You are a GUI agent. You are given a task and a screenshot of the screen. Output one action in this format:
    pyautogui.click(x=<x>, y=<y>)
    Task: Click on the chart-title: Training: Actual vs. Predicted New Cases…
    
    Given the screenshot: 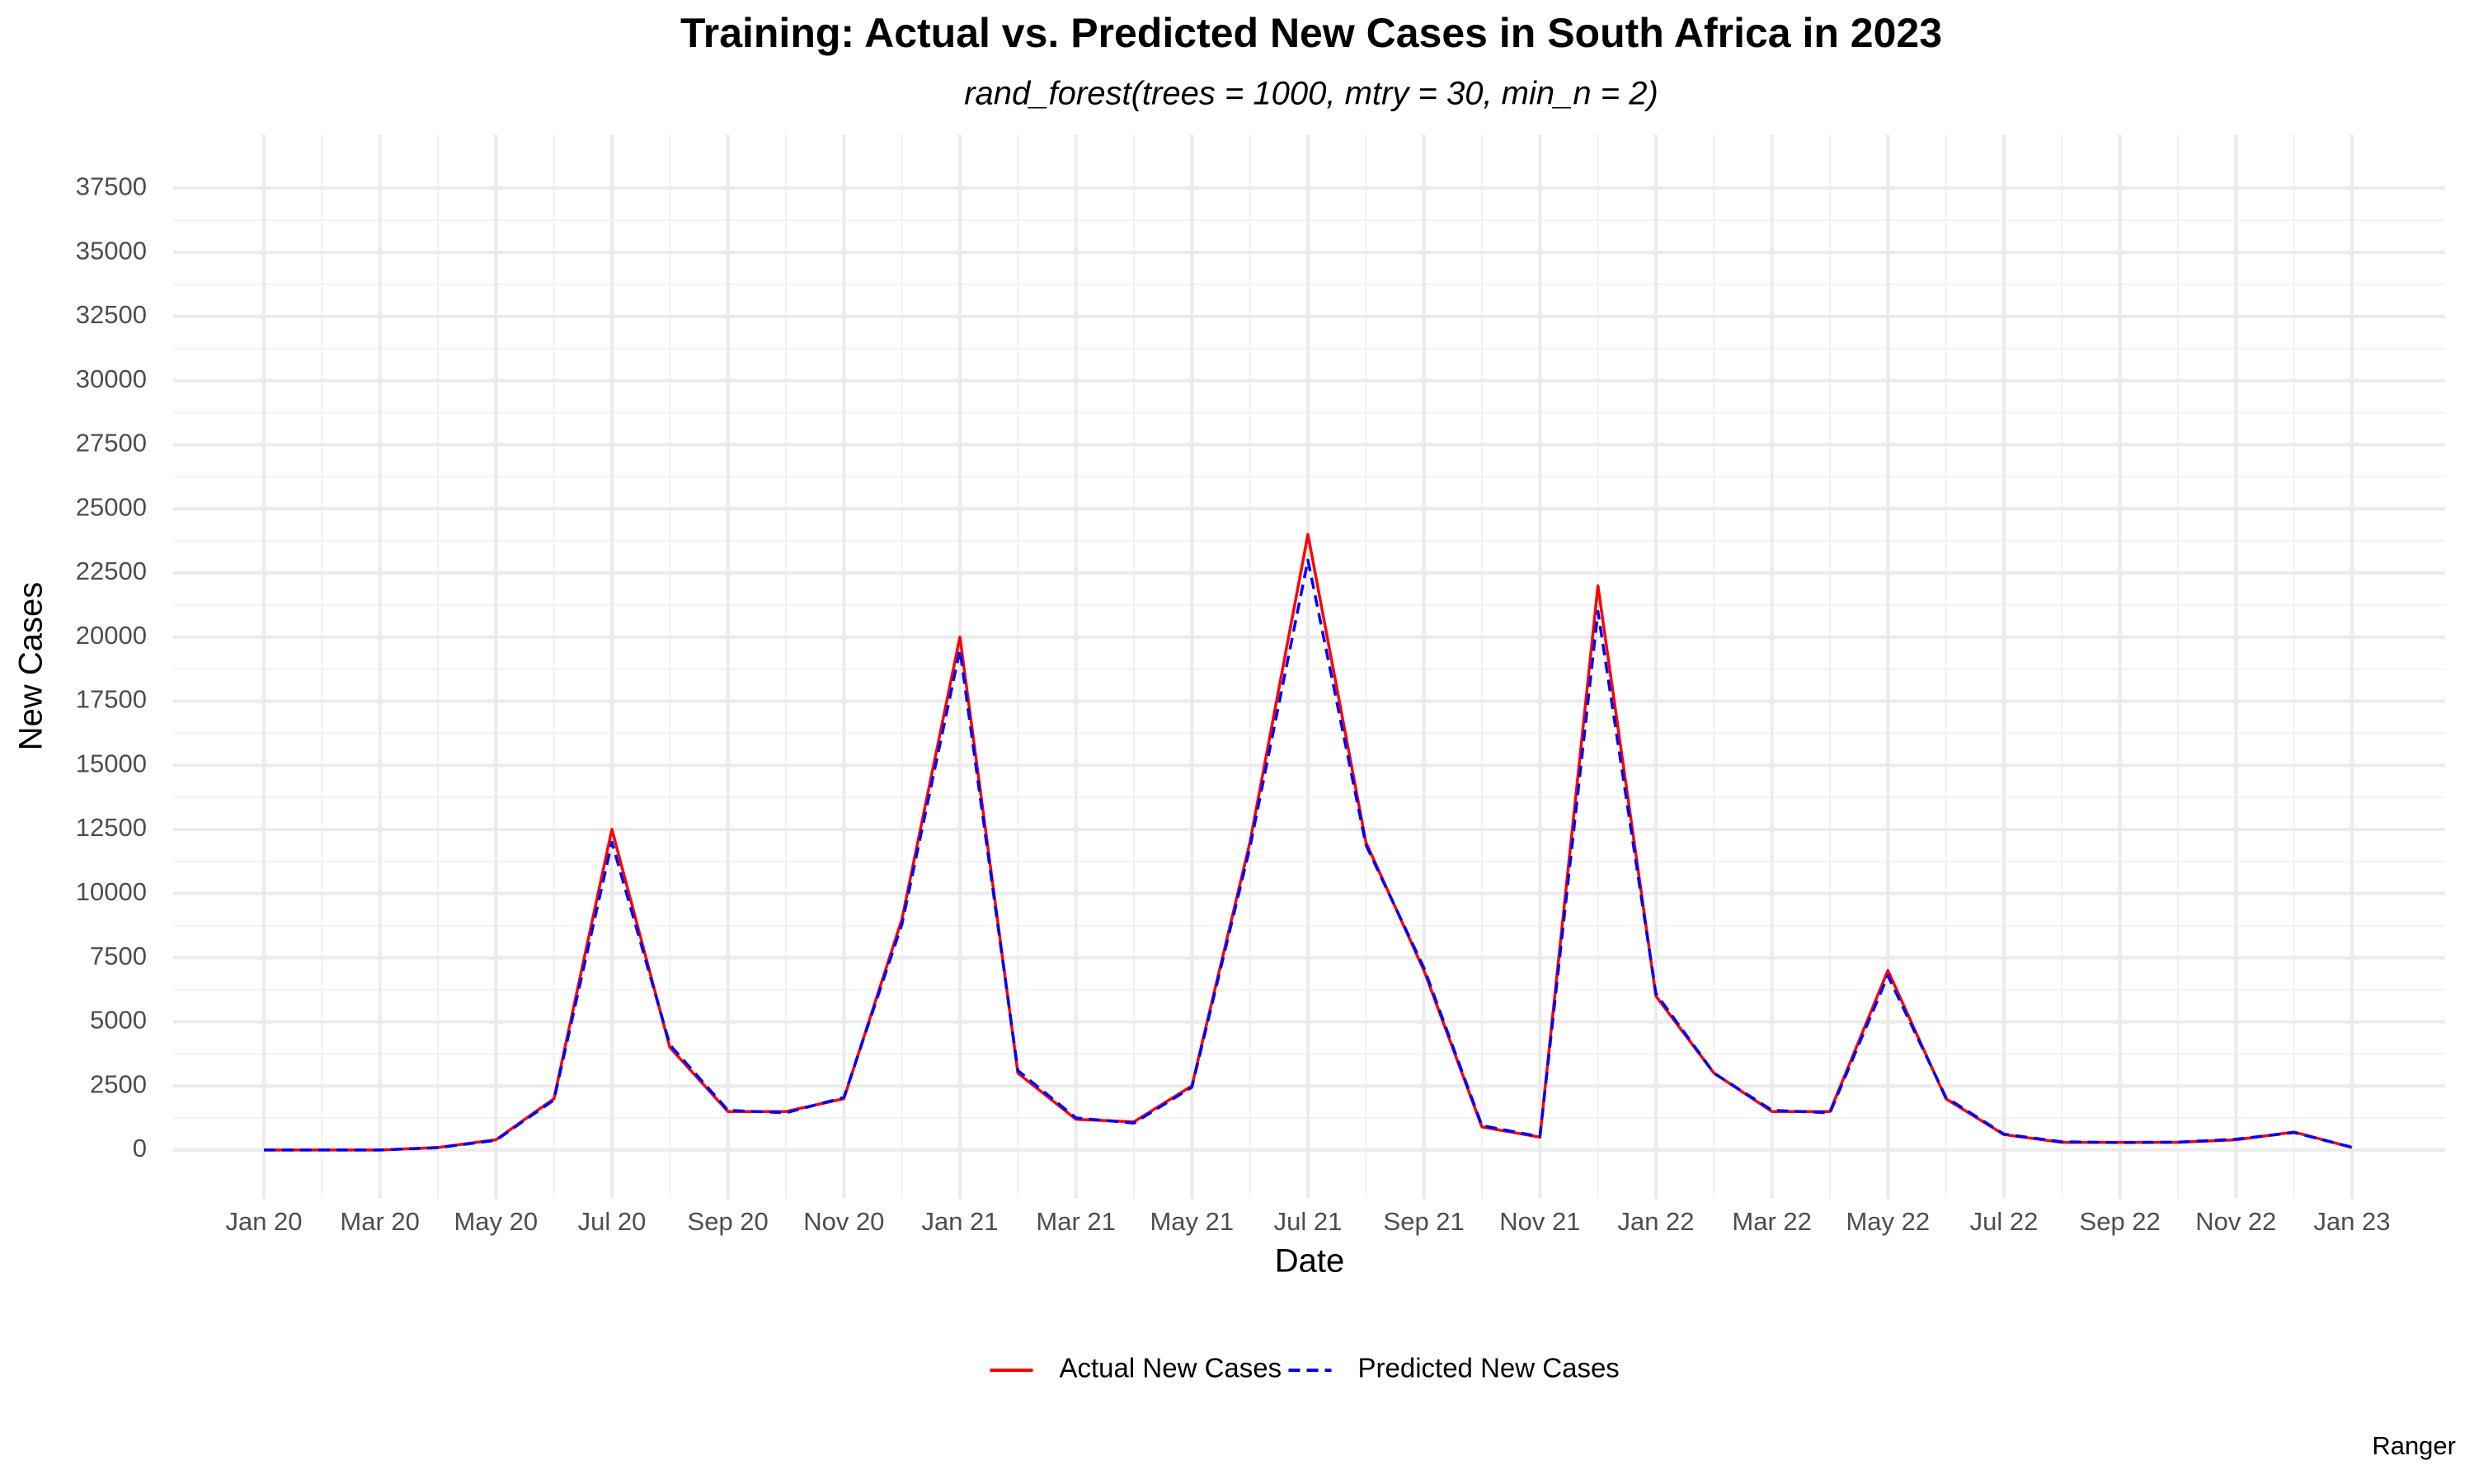 What is the action you would take?
    pyautogui.click(x=1311, y=33)
    